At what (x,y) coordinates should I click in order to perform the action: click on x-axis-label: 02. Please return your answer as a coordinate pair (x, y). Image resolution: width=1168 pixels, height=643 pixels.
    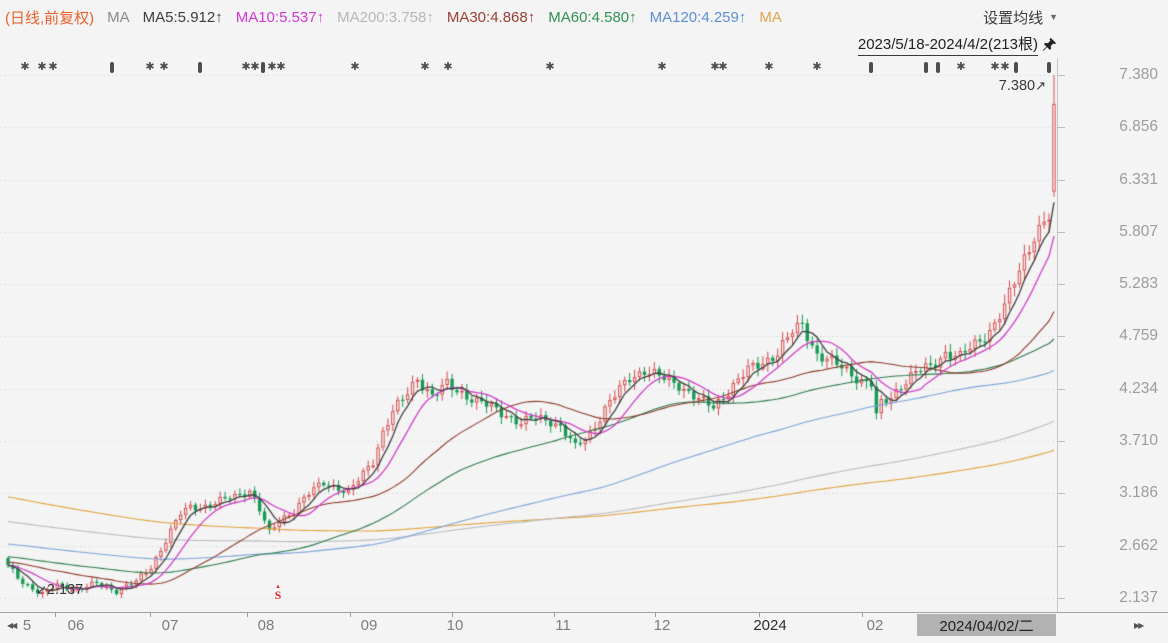
    Looking at the image, I should click on (875, 625).